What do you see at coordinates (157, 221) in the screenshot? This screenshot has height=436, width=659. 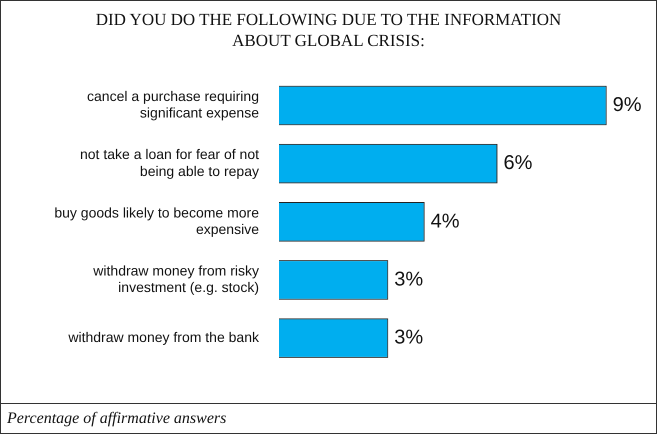 I see `y-tick-label: buy goods likely to become more expensive` at bounding box center [157, 221].